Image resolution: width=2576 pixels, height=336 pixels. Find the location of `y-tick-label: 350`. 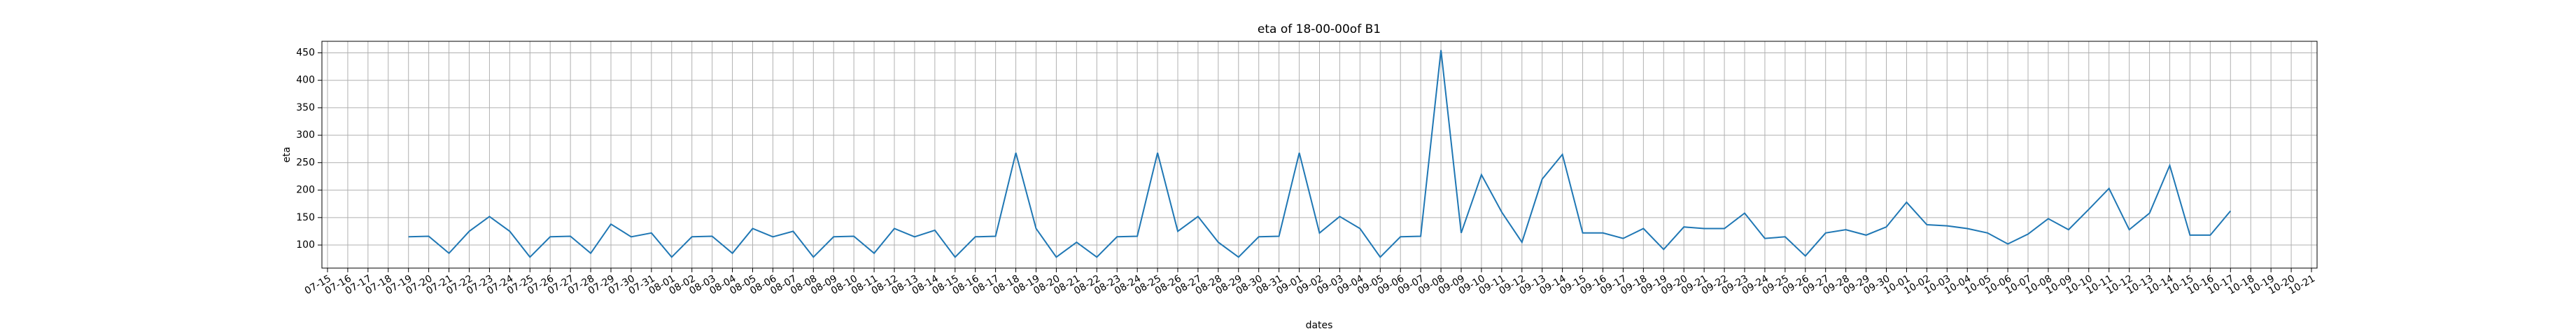

y-tick-label: 350 is located at coordinates (305, 107).